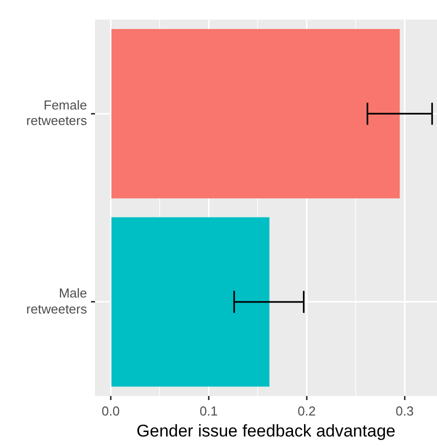 The image size is (437, 446). I want to click on x-tick-label: 0.3, so click(405, 410).